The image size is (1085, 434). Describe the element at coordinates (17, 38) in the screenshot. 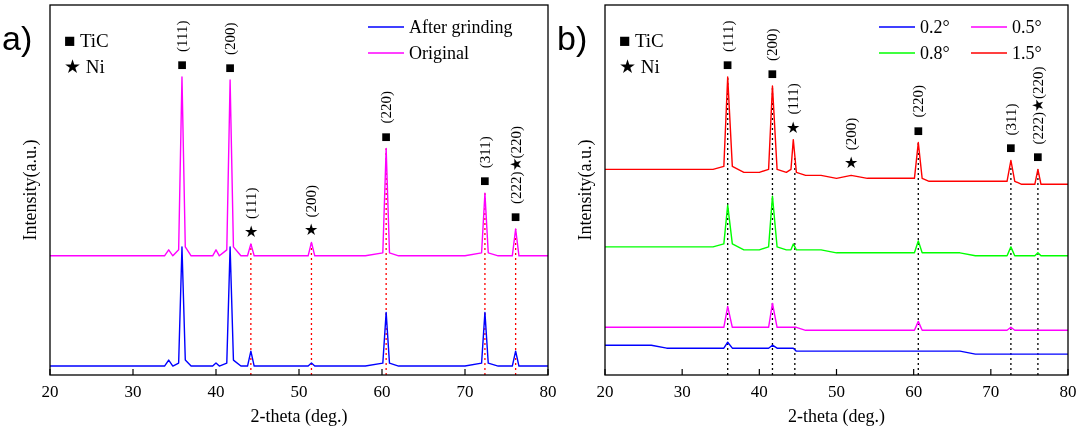

I see `chart-title: a)` at that location.